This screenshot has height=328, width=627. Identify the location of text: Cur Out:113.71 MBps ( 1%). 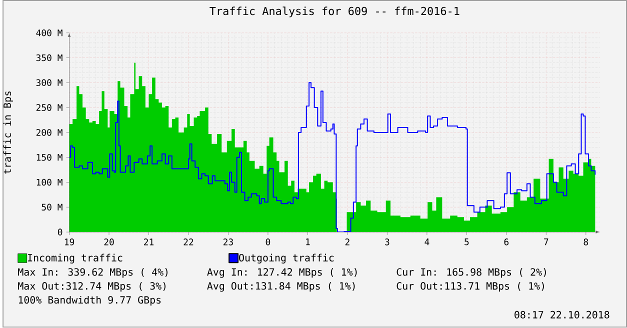
(470, 287).